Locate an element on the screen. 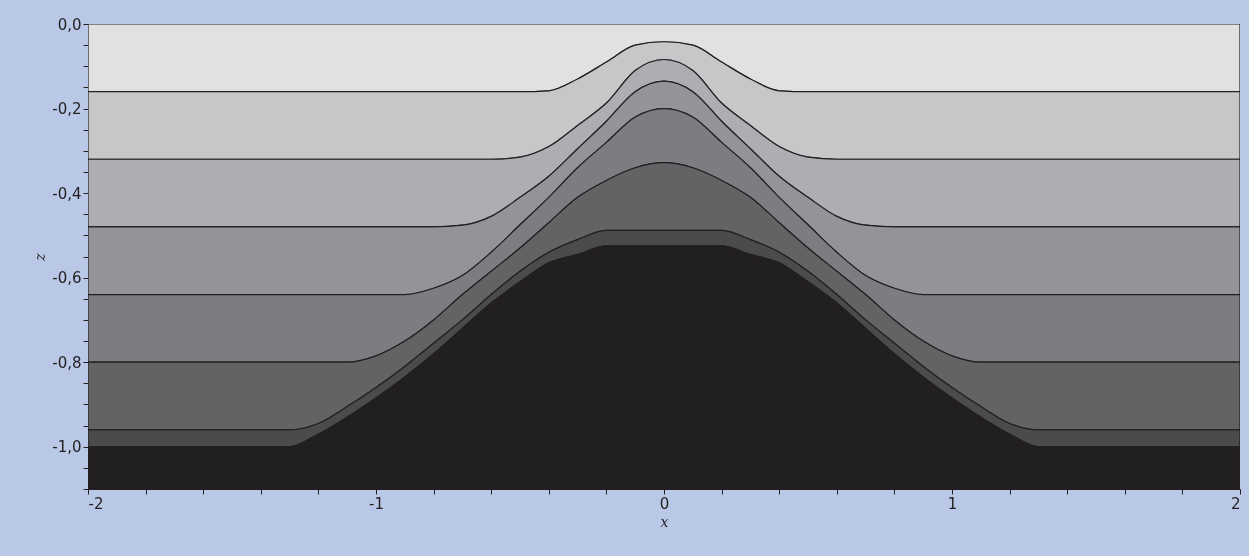 The height and width of the screenshot is (556, 1249). x-tick-label: 1 is located at coordinates (952, 503).